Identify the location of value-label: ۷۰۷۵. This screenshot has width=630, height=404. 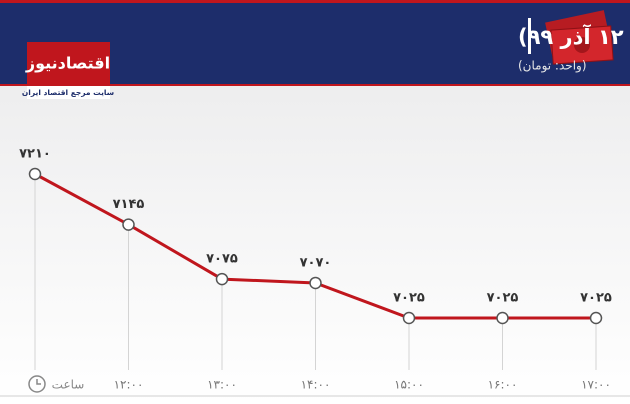
(222, 259).